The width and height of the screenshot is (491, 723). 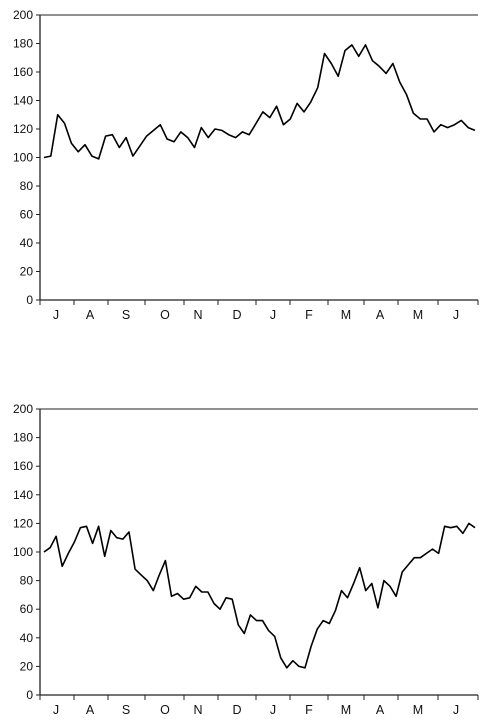 I want to click on series-line, so click(x=259, y=102).